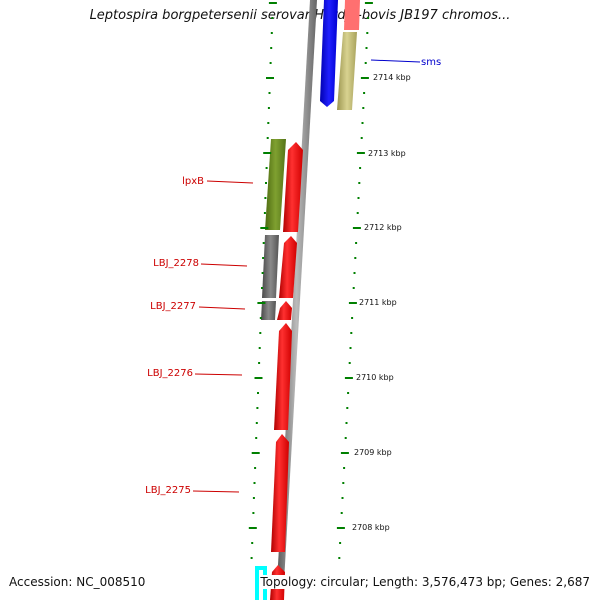  Describe the element at coordinates (176, 263) in the screenshot. I see `gene-label-LBJ_2278: LBJ_2278` at that location.